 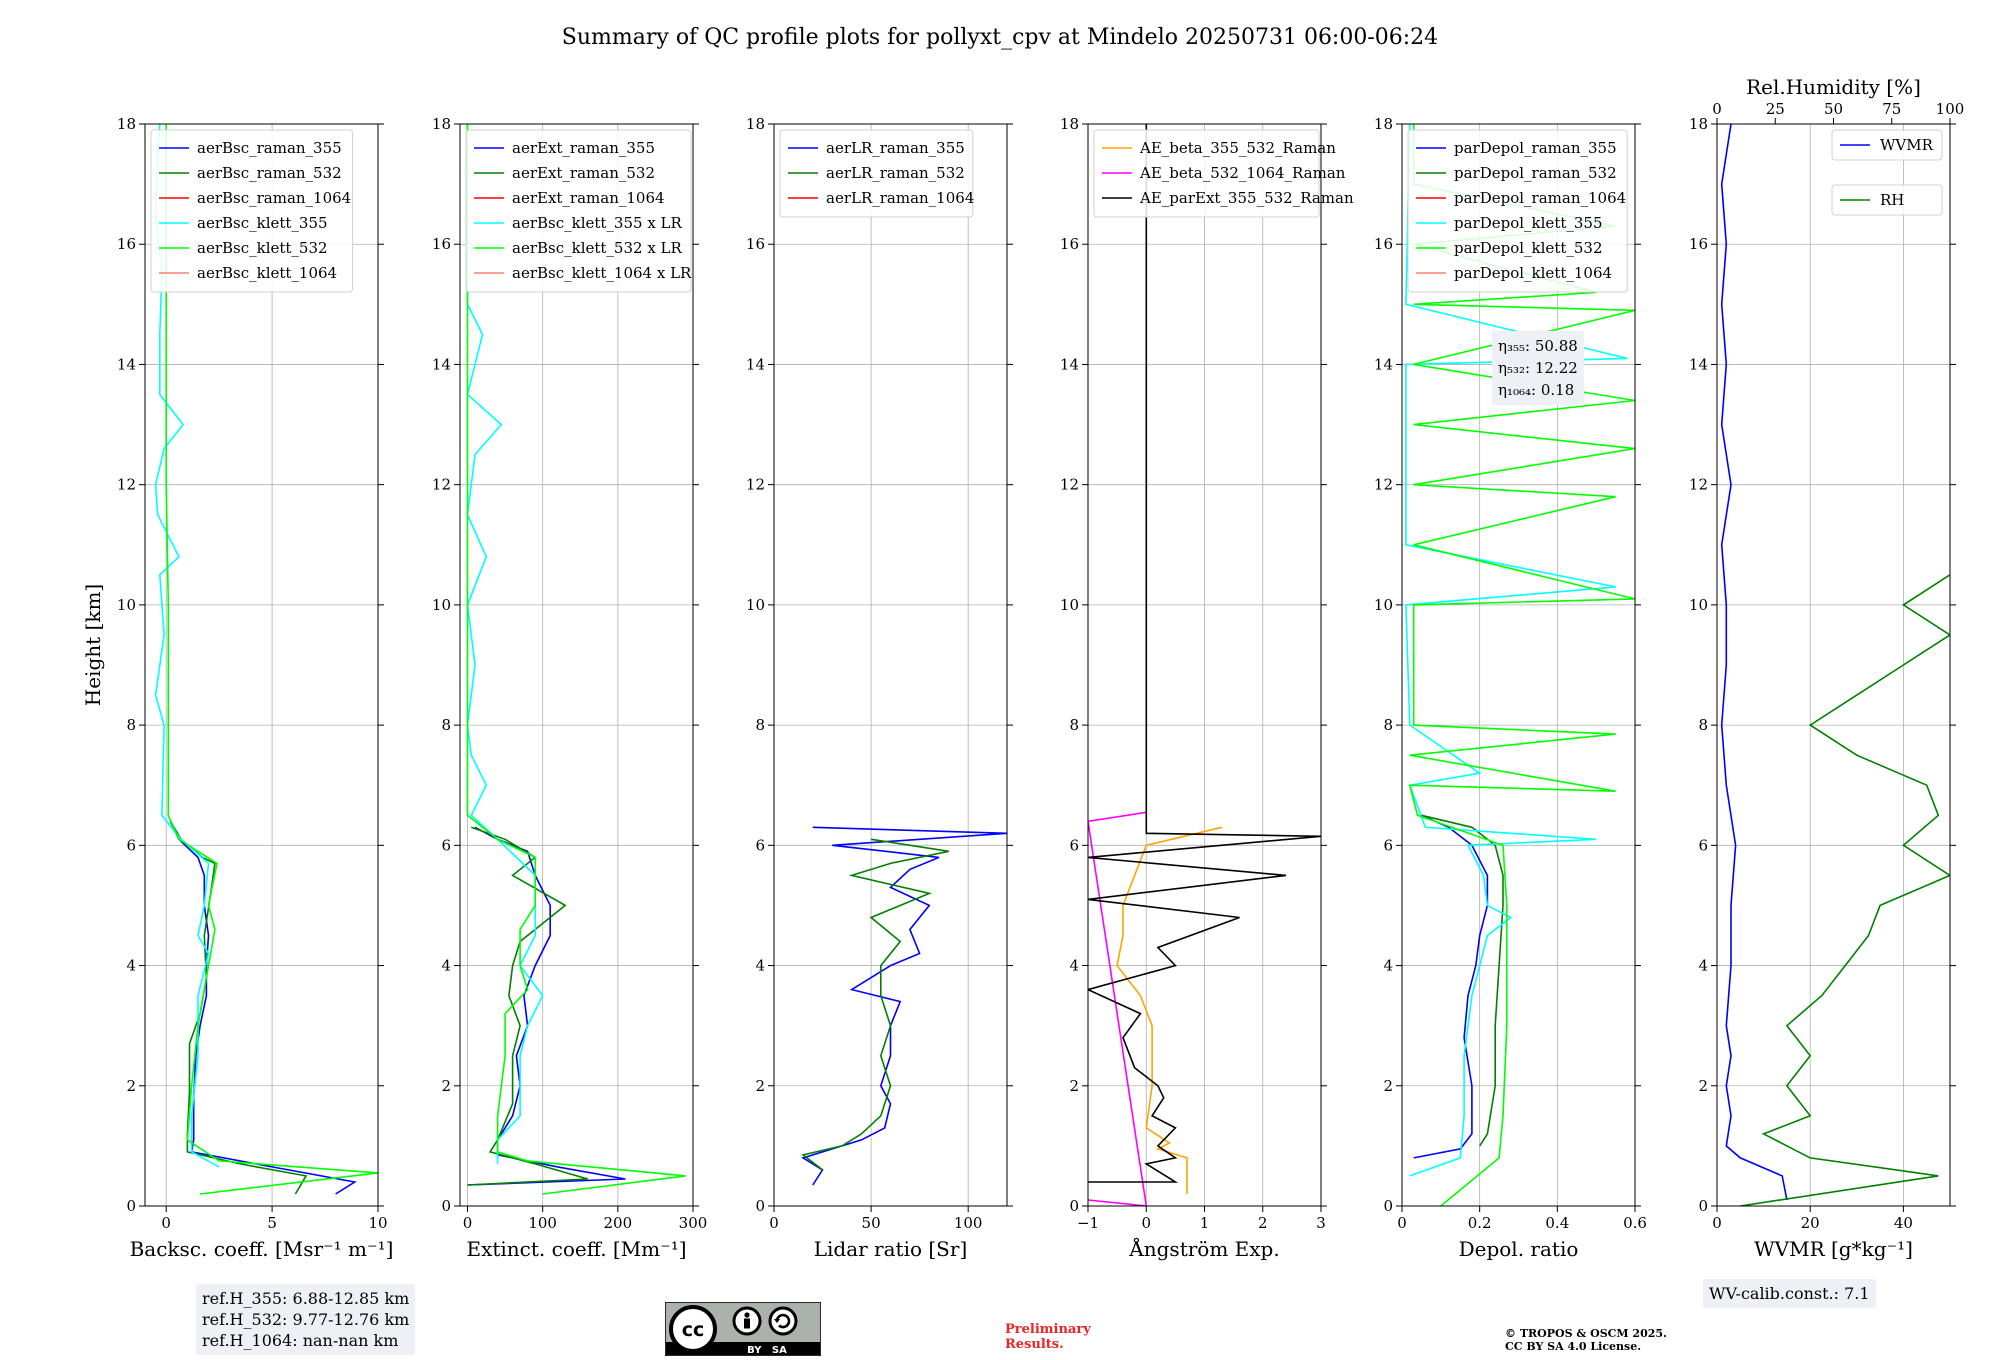 What do you see at coordinates (968, 1223) in the screenshot?
I see `x-tick-label: 100` at bounding box center [968, 1223].